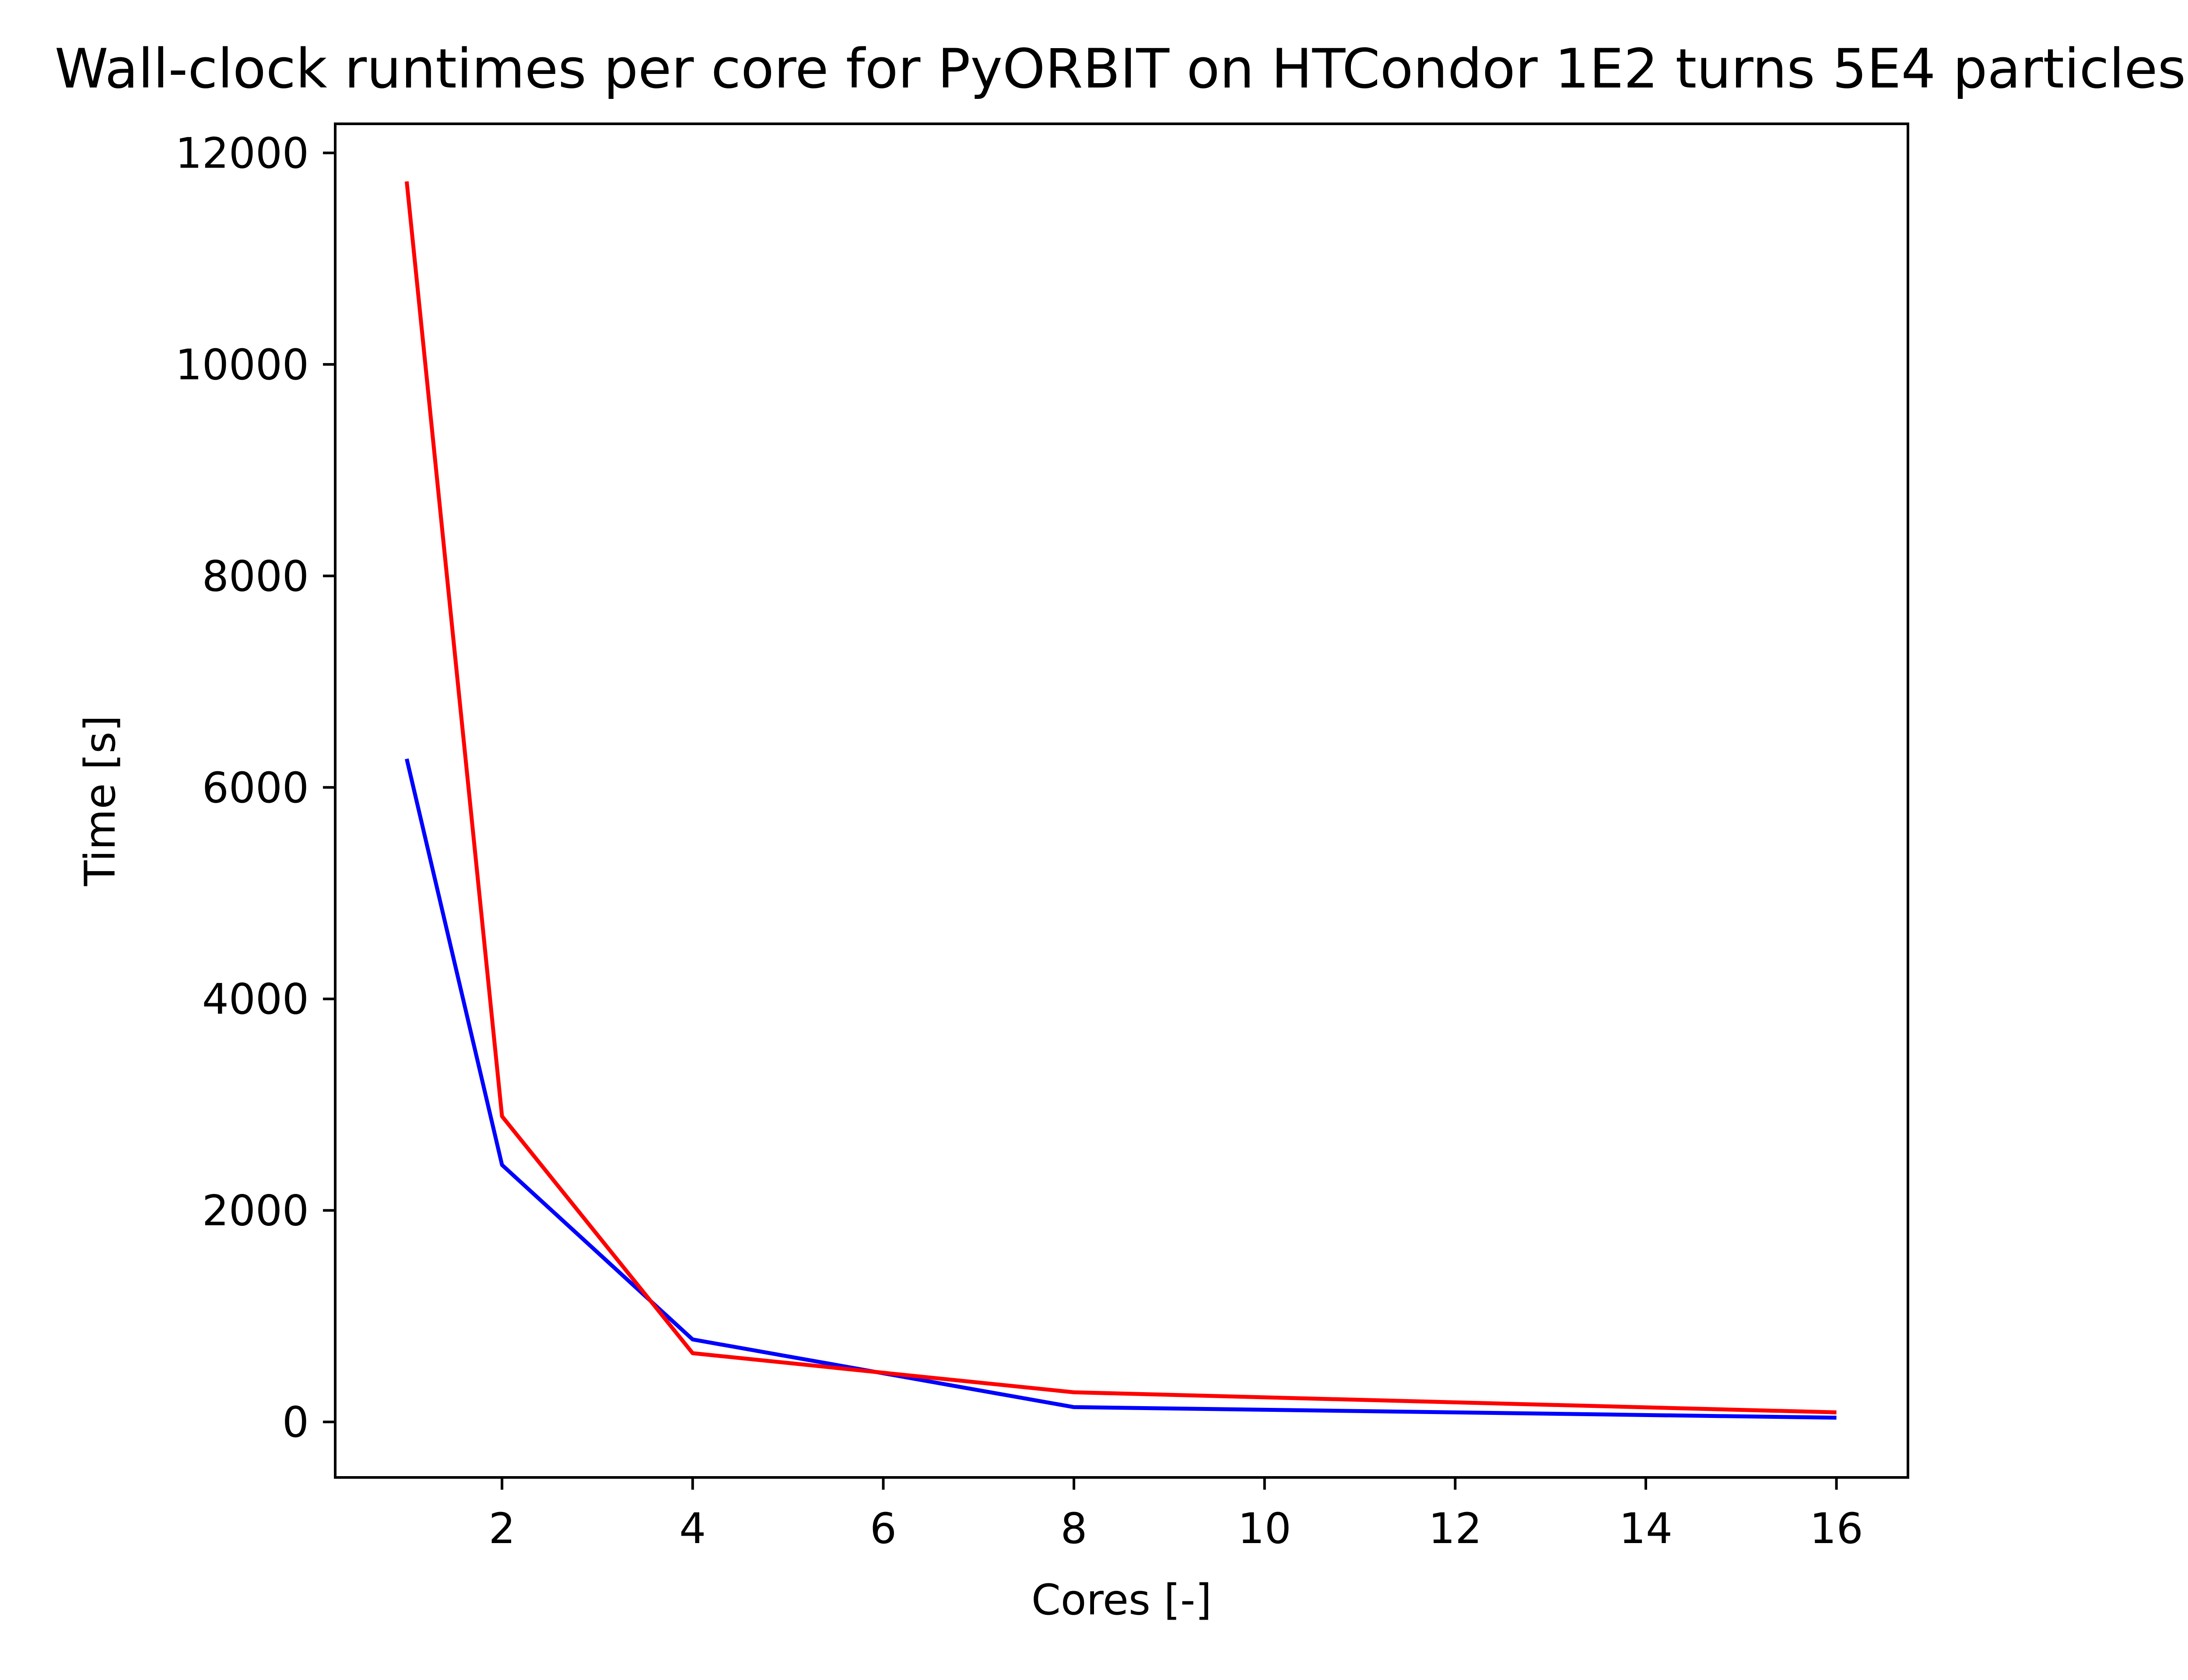 Image resolution: width=2188 pixels, height=1680 pixels. I want to click on x-tick-label: 2, so click(502, 1528).